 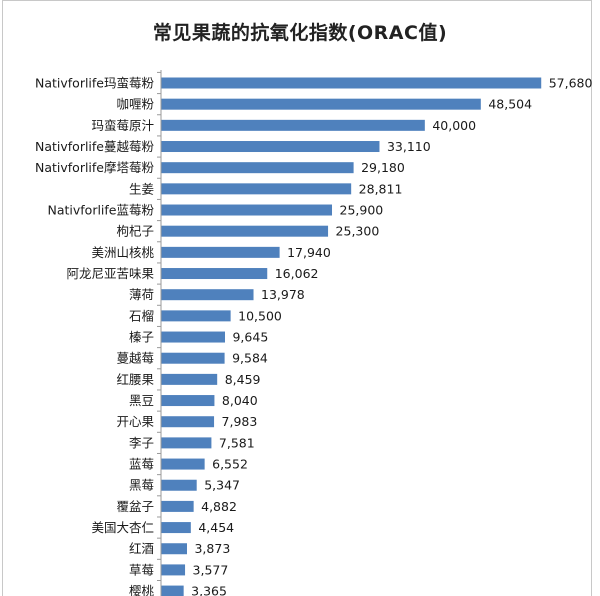 What do you see at coordinates (142, 590) in the screenshot?
I see `category-label: 樱桃` at bounding box center [142, 590].